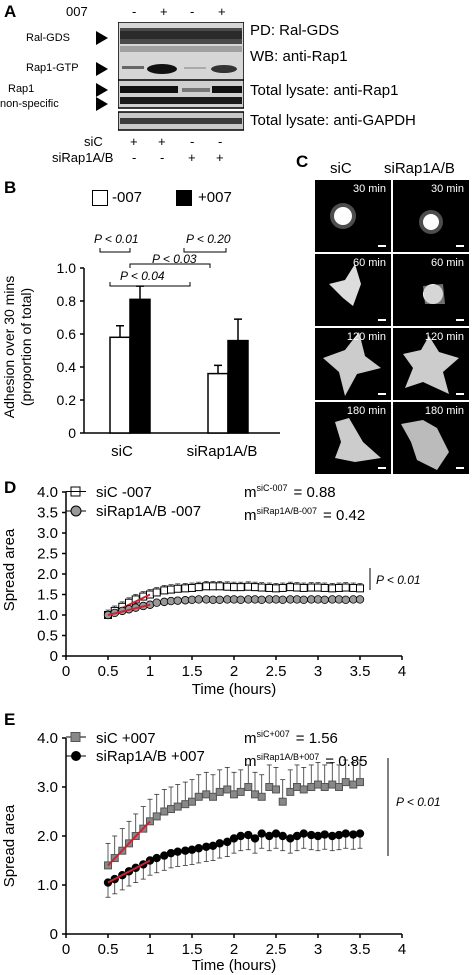  Describe the element at coordinates (134, 157) in the screenshot. I see `sign-sirap-1: -` at that location.